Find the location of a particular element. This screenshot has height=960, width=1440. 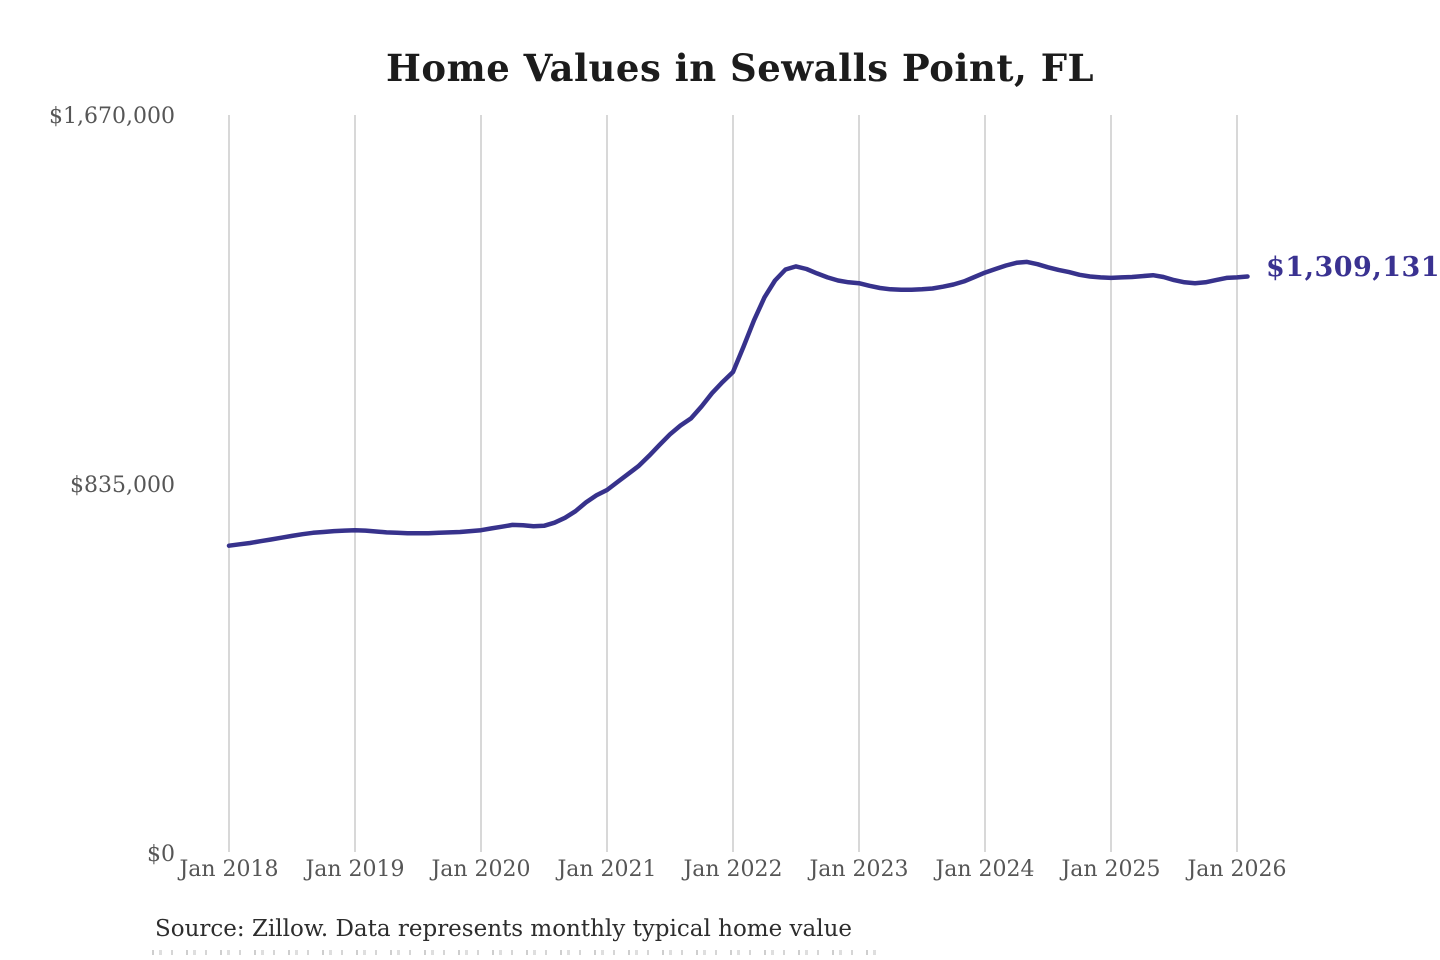

x-tick-label: Jan 2023 is located at coordinates (859, 869).